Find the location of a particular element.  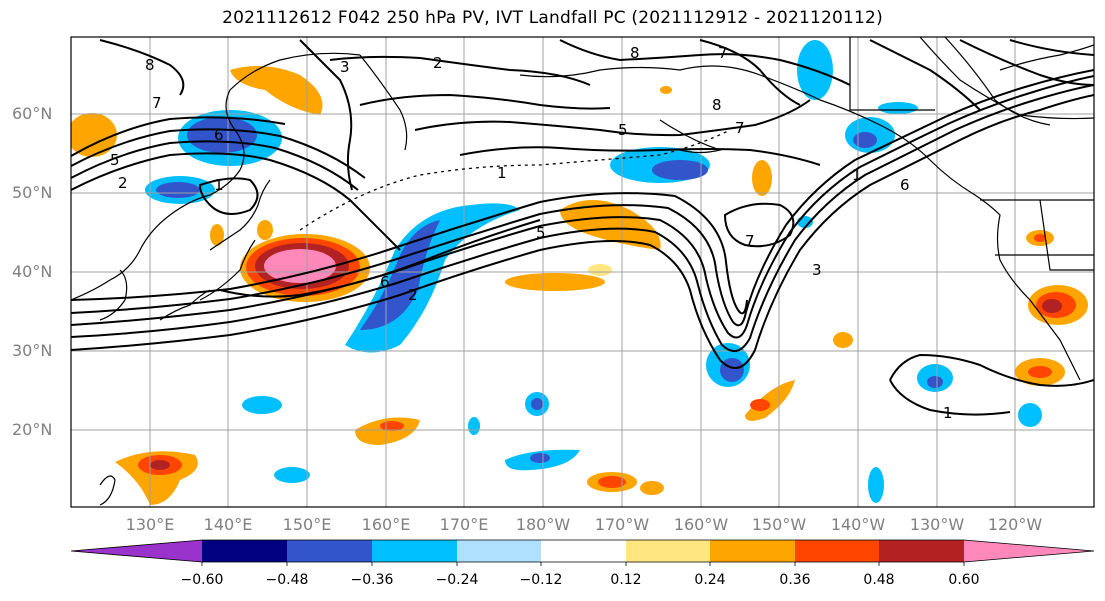

lat-label-50n: 50°N is located at coordinates (32, 192).